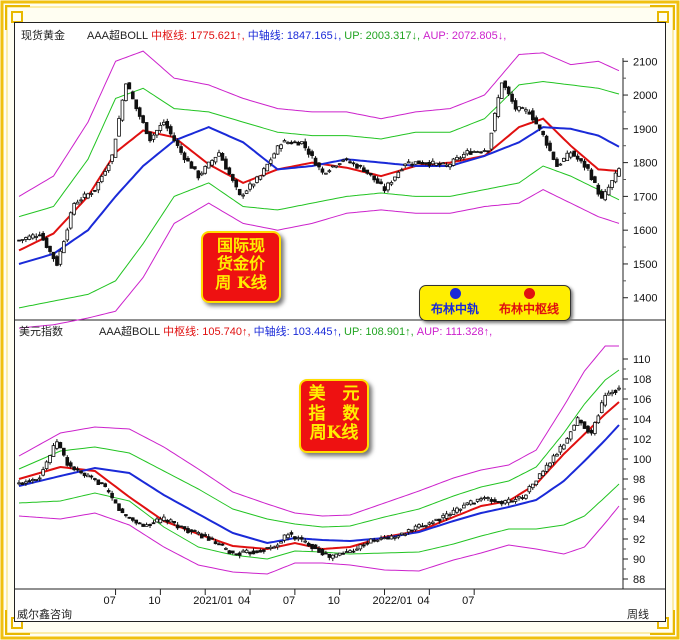  I want to click on timeframe-label: 周线, so click(638, 615).